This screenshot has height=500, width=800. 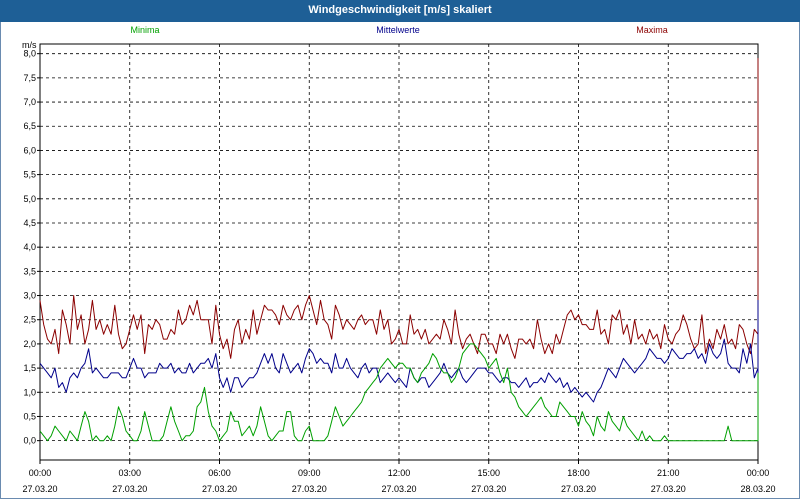 I want to click on y-tick-label: 4,0, so click(x=29, y=247).